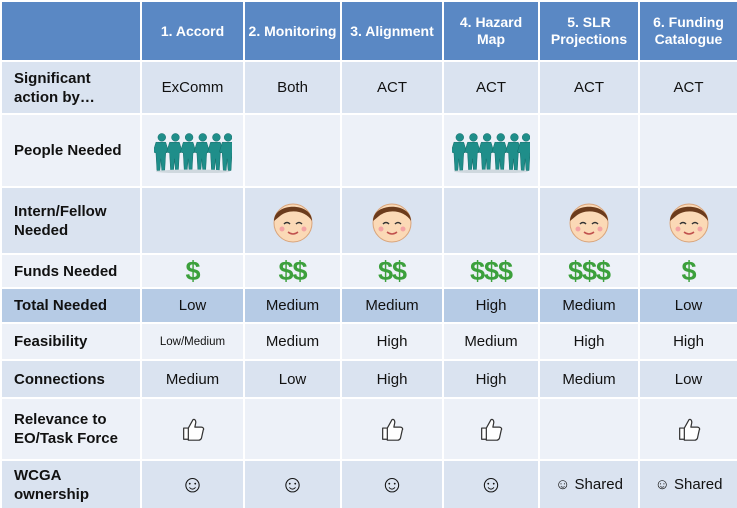  What do you see at coordinates (192, 31) in the screenshot?
I see `column-header: 1. Accord` at bounding box center [192, 31].